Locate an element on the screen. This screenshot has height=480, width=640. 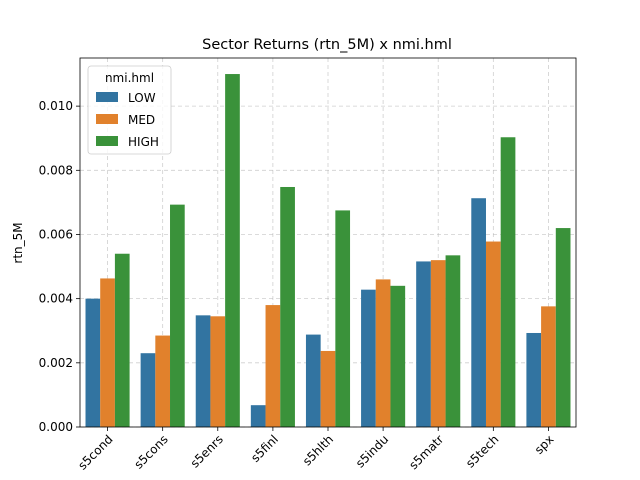
bar-low-s5enrs is located at coordinates (203, 371).